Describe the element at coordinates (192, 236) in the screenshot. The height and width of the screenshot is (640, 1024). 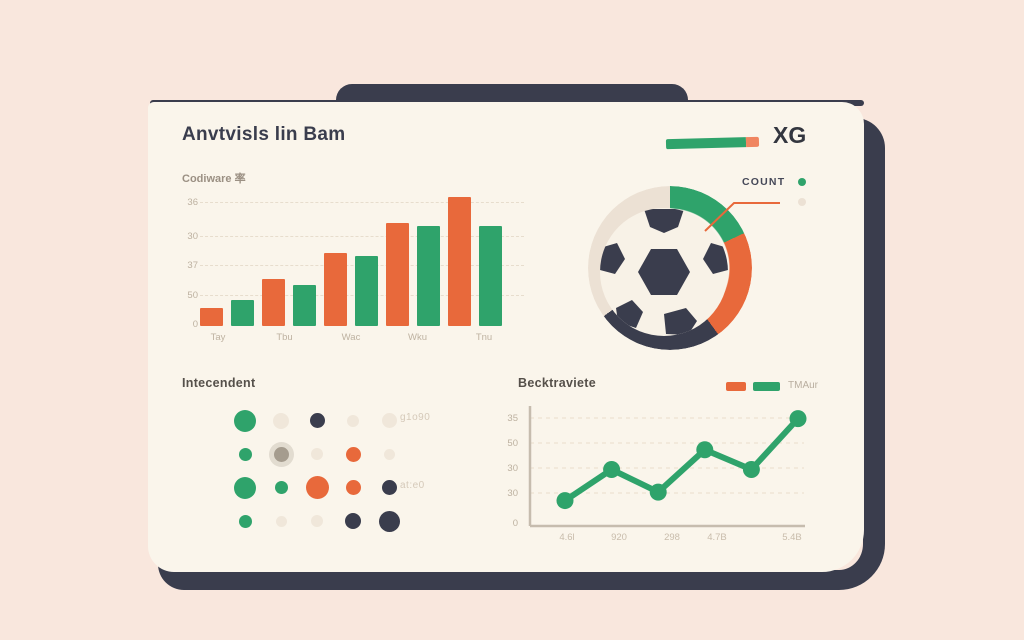
I see `bar-ytick-1: 30` at that location.